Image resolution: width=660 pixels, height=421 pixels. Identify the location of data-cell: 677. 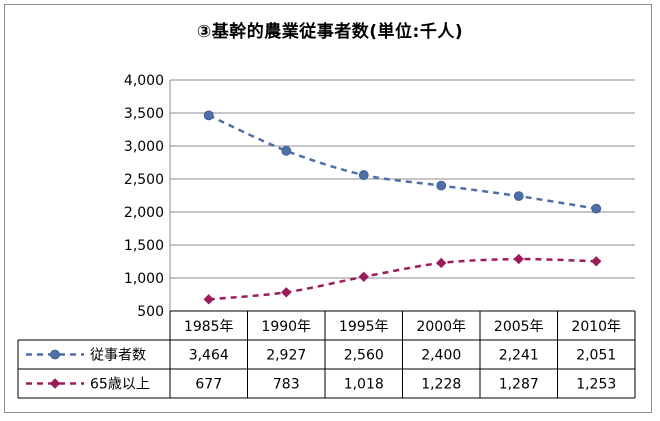
(208, 385).